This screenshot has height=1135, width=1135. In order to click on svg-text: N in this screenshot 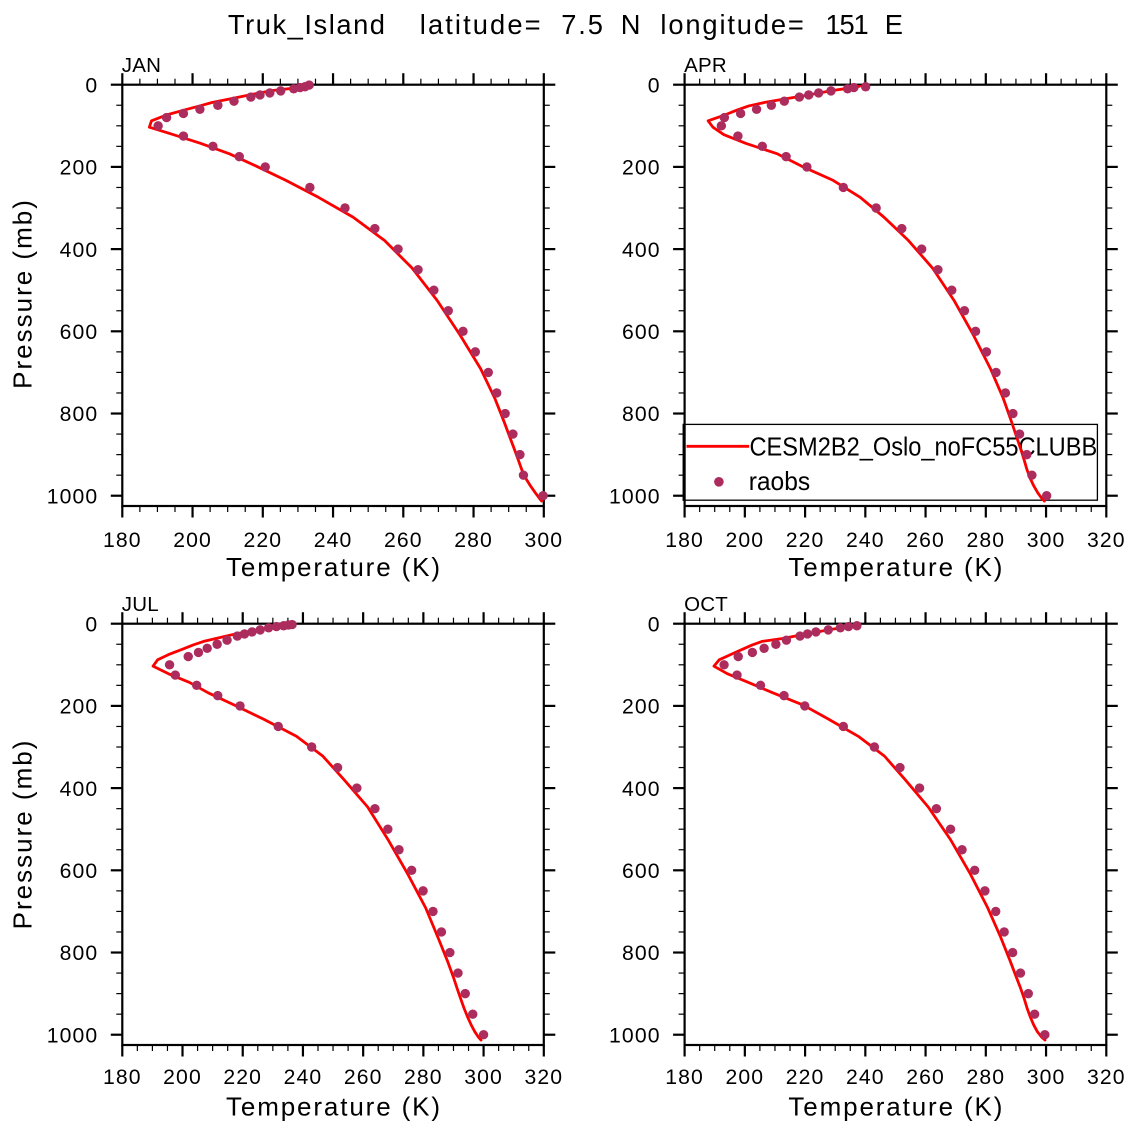, I will do `click(631, 24)`.